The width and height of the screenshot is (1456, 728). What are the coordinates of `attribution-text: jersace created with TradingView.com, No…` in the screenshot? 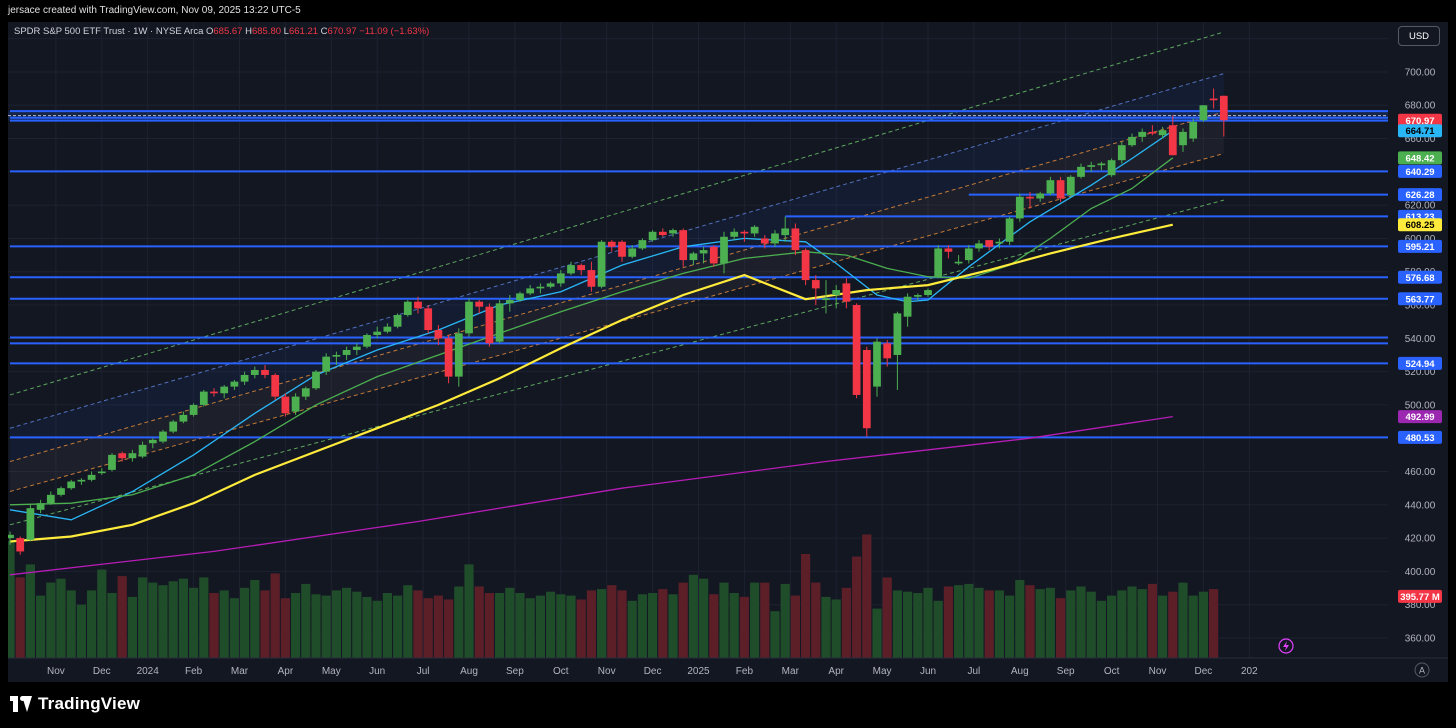 It's located at (154, 10).